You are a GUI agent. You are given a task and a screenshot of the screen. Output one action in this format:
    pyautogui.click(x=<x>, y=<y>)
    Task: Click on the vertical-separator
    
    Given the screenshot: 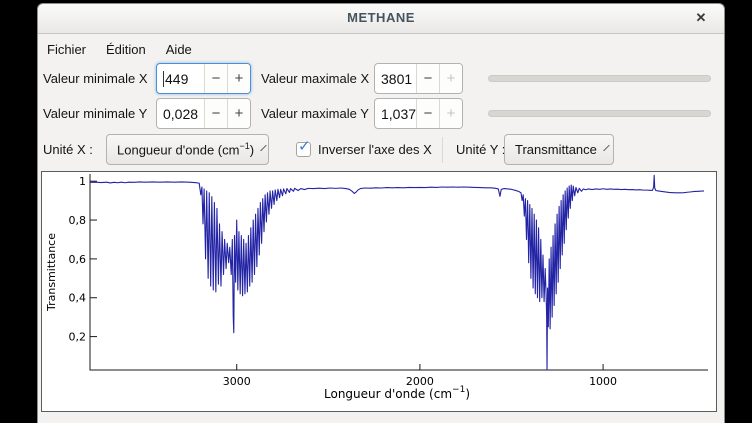 What is the action you would take?
    pyautogui.click(x=442, y=150)
    